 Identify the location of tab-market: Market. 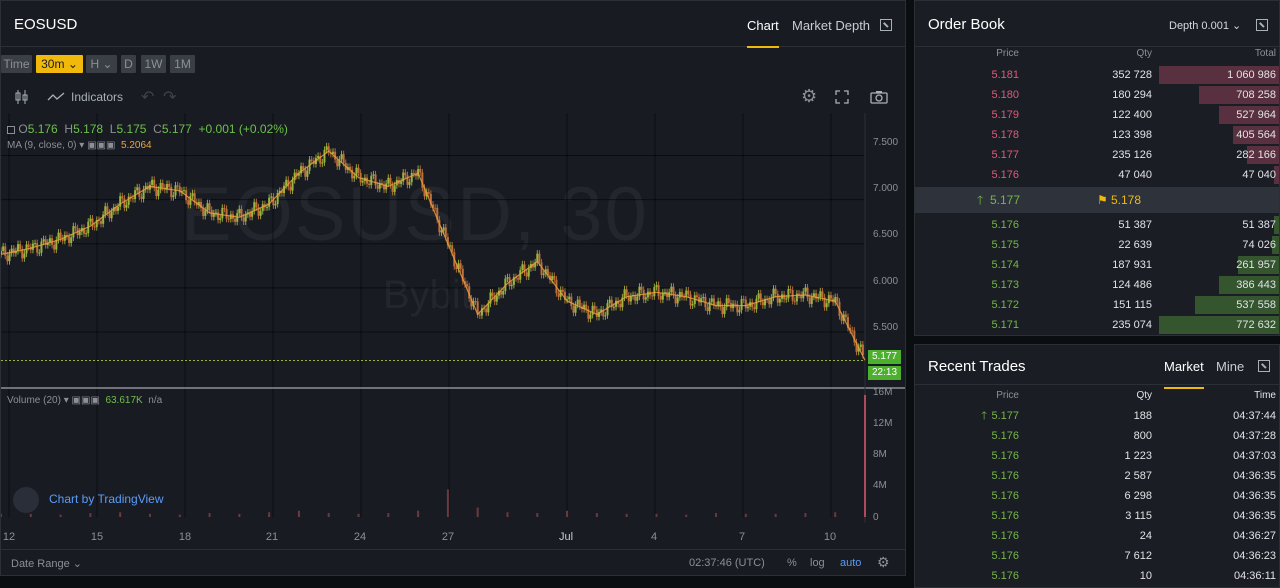
(1184, 374).